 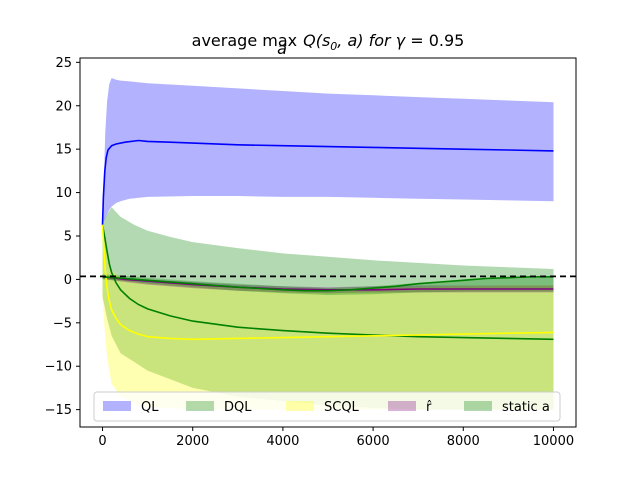 I want to click on legend: QL DQL SCQL r̂ static a, so click(x=327, y=406).